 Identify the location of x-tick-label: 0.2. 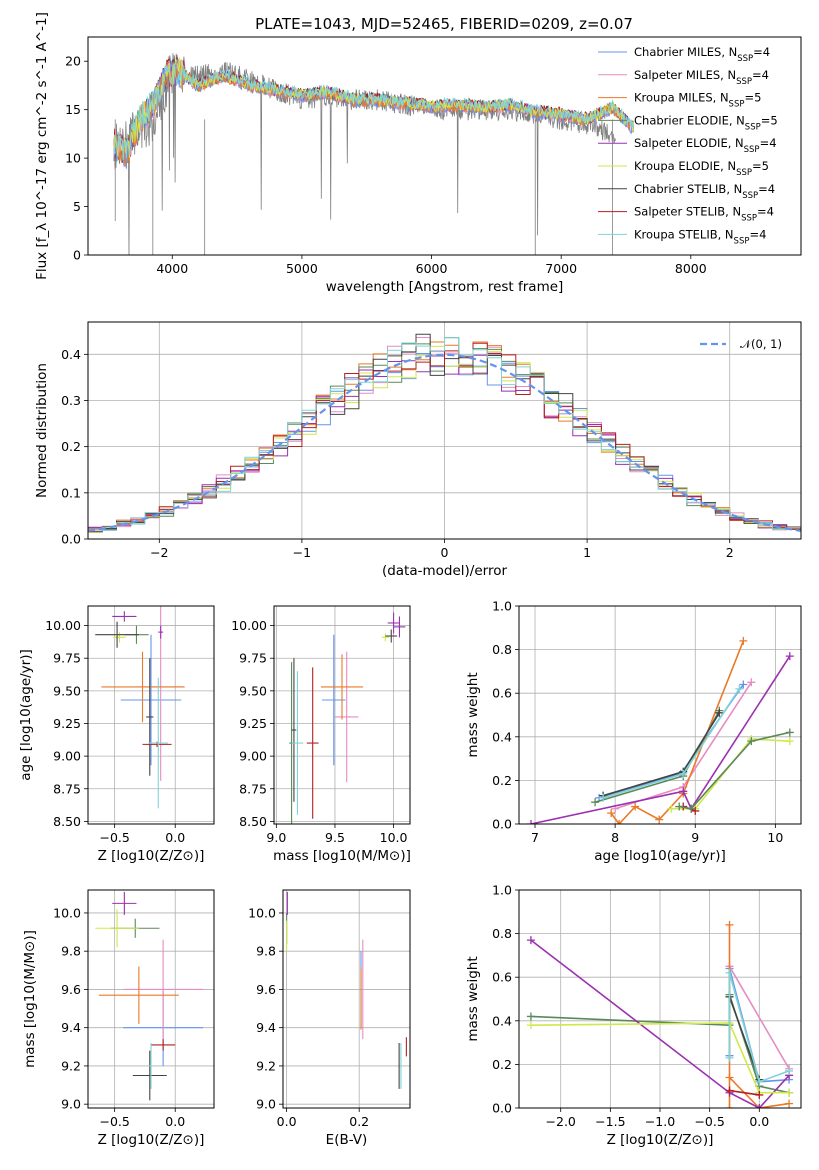
(359, 1121).